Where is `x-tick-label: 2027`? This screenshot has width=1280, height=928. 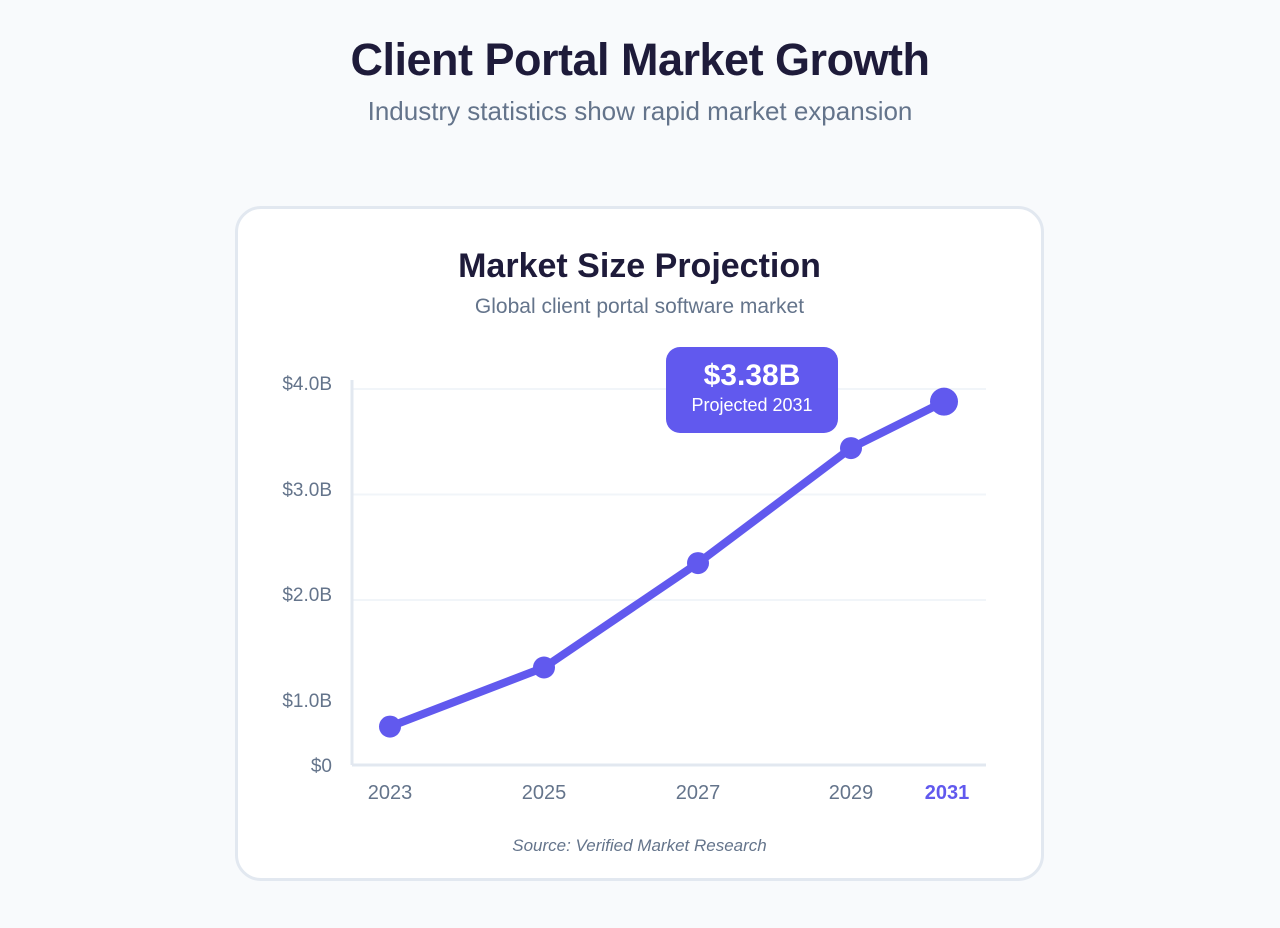 x-tick-label: 2027 is located at coordinates (698, 793).